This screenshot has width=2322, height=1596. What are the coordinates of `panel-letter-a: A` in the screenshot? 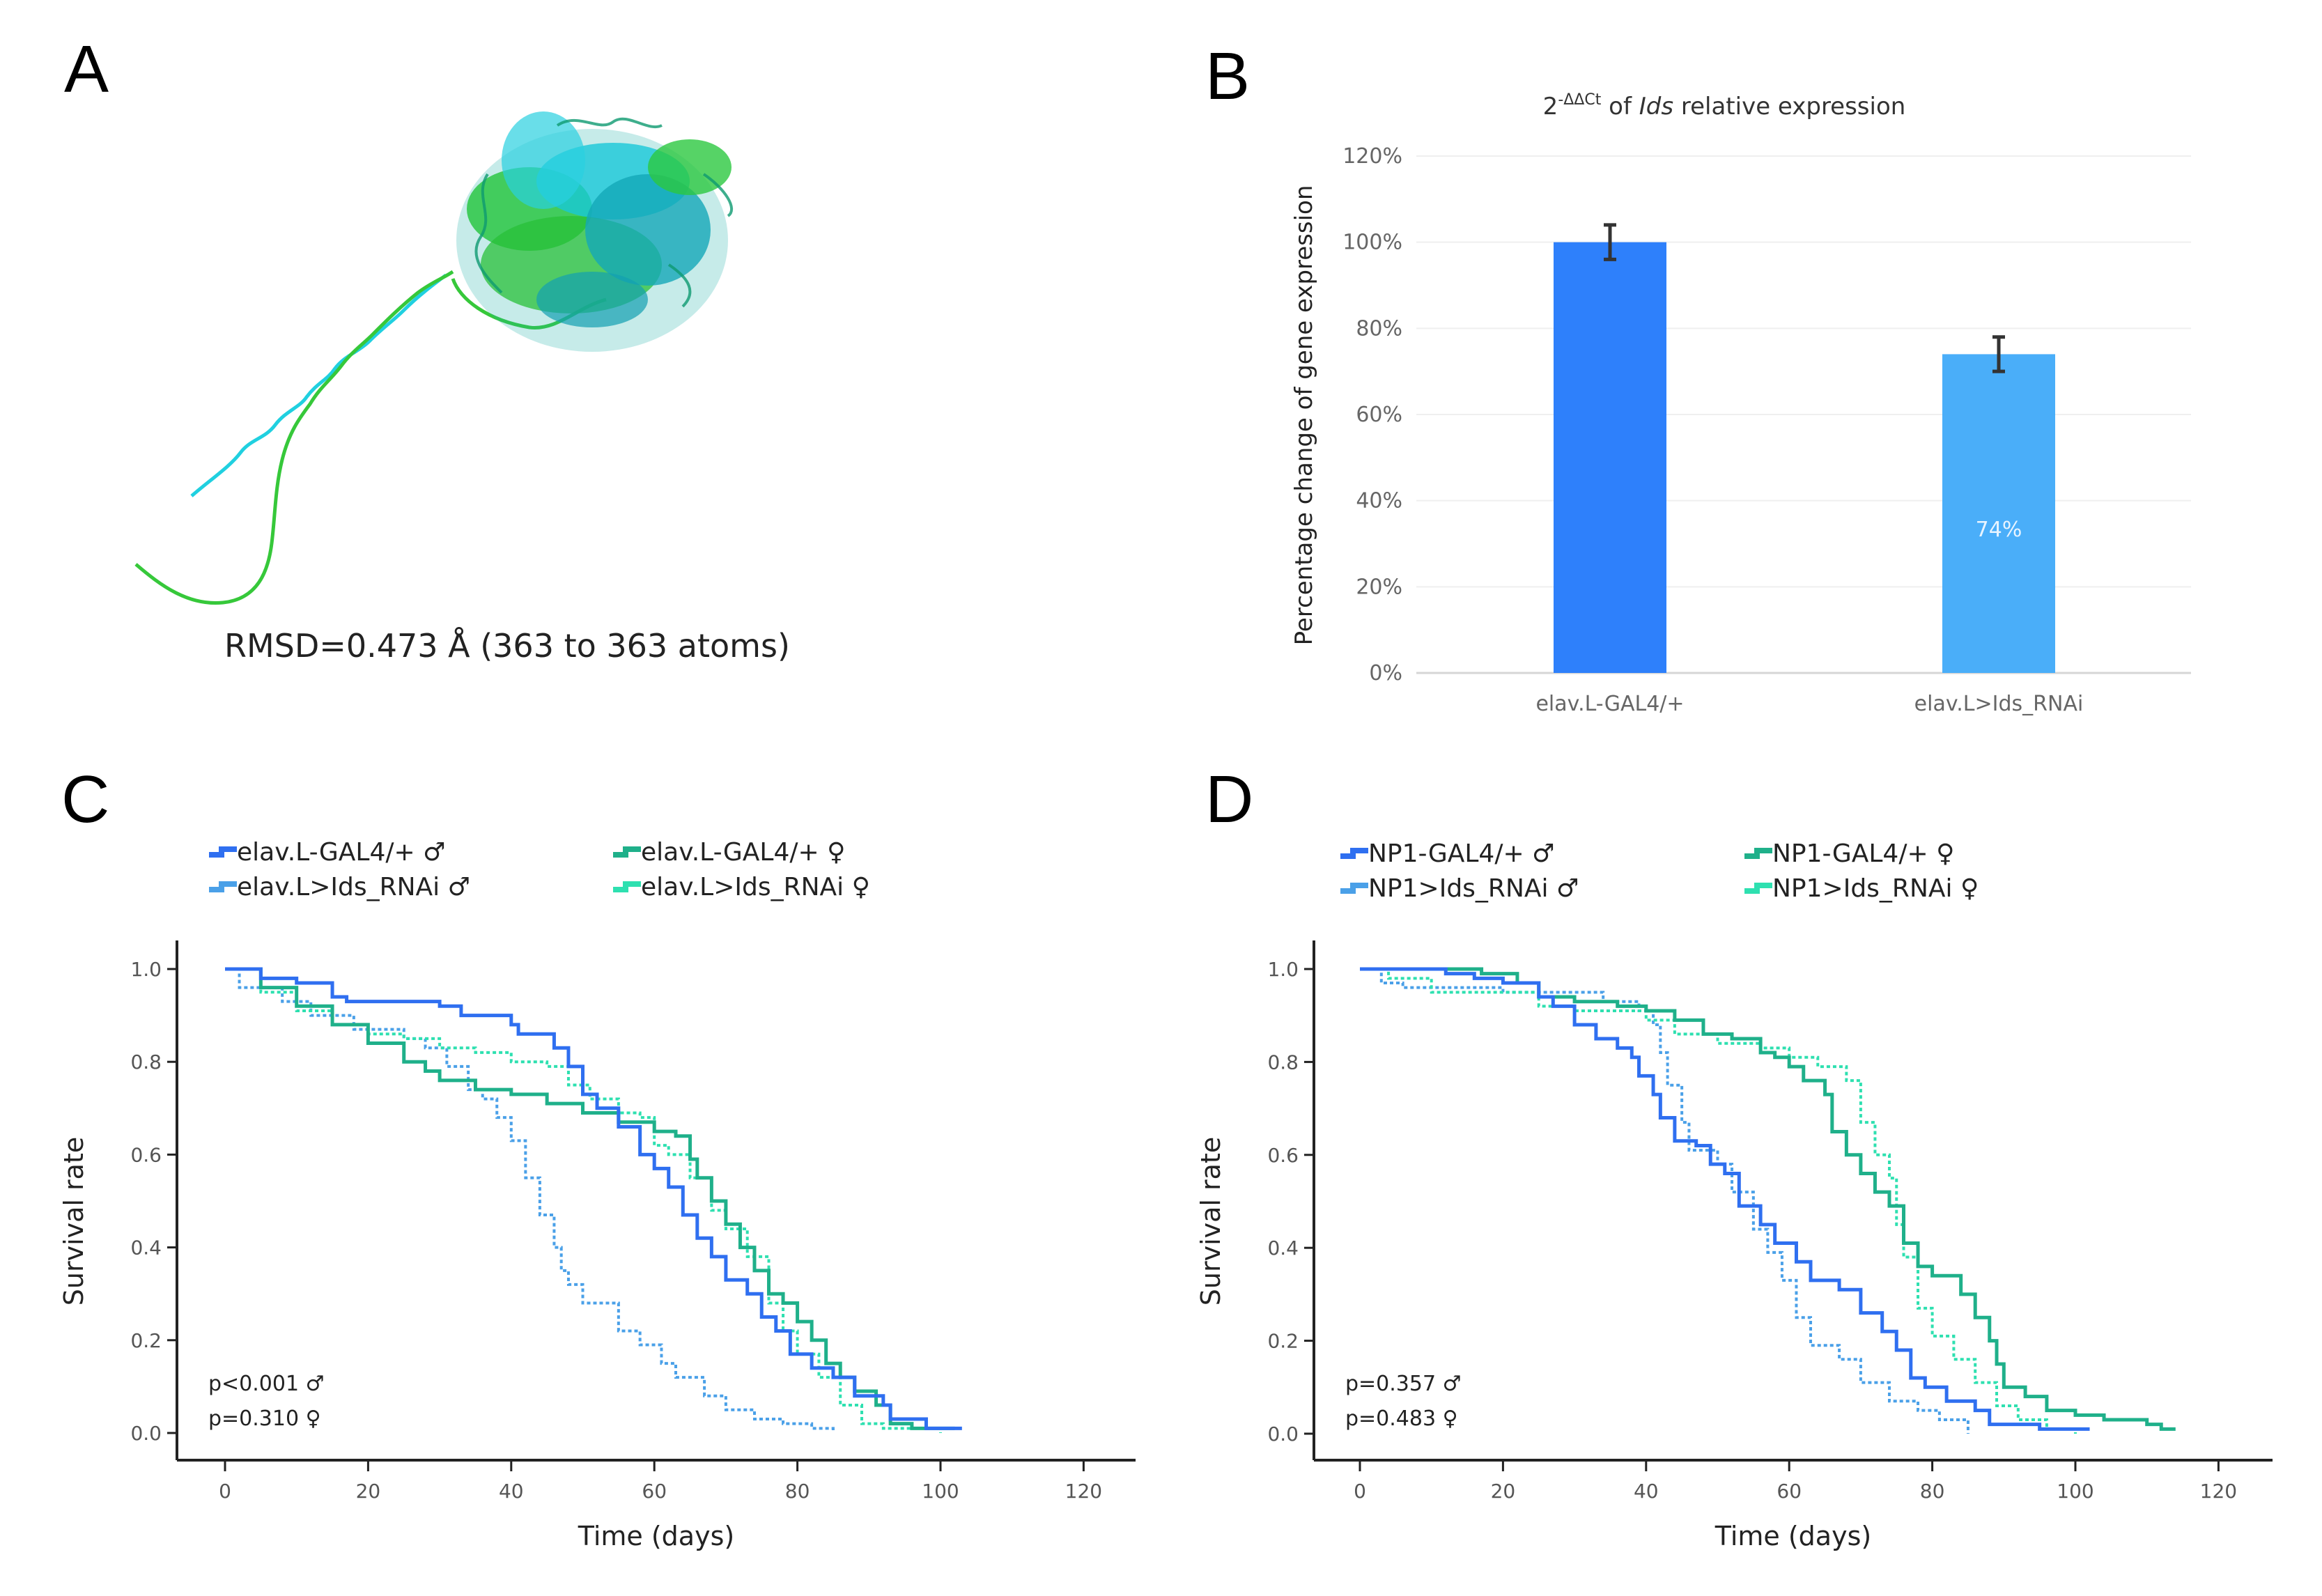 It's located at (86, 70).